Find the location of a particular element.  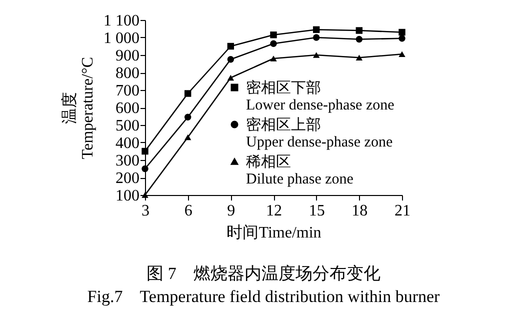

y-tick-label: 500 is located at coordinates (128, 126).